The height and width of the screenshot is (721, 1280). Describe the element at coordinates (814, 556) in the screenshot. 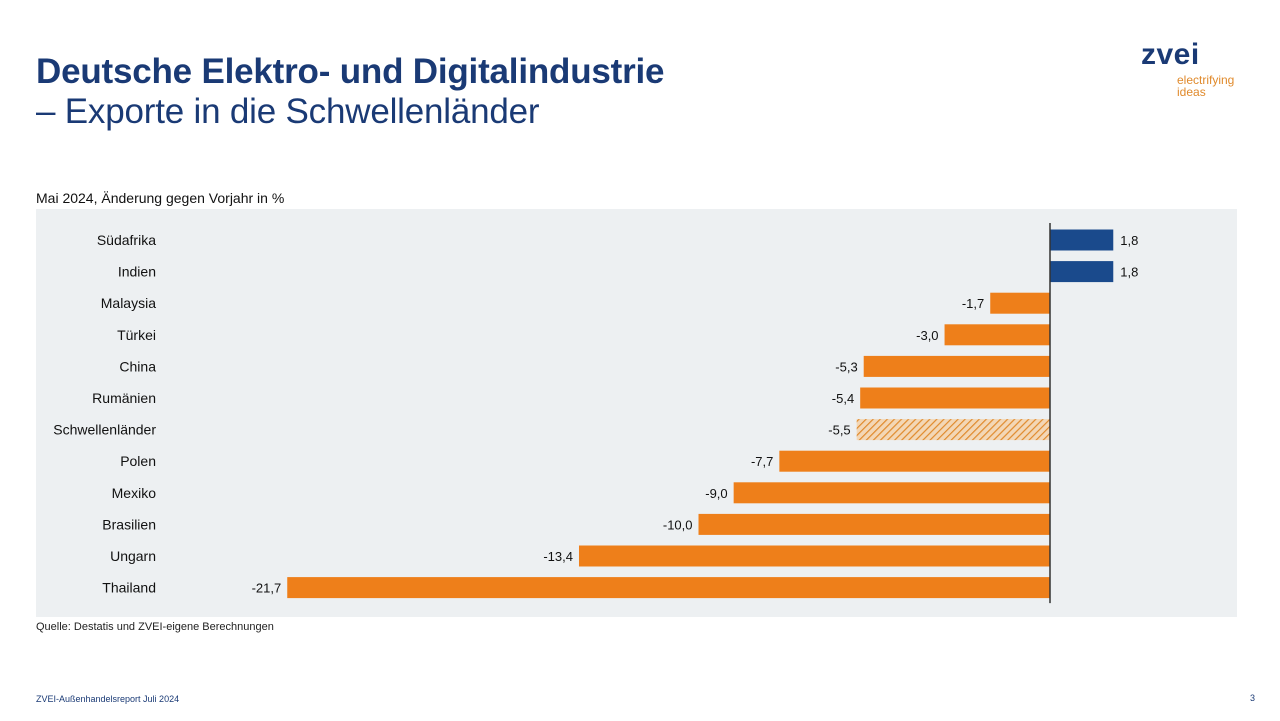

I see `bar-ungarn` at that location.